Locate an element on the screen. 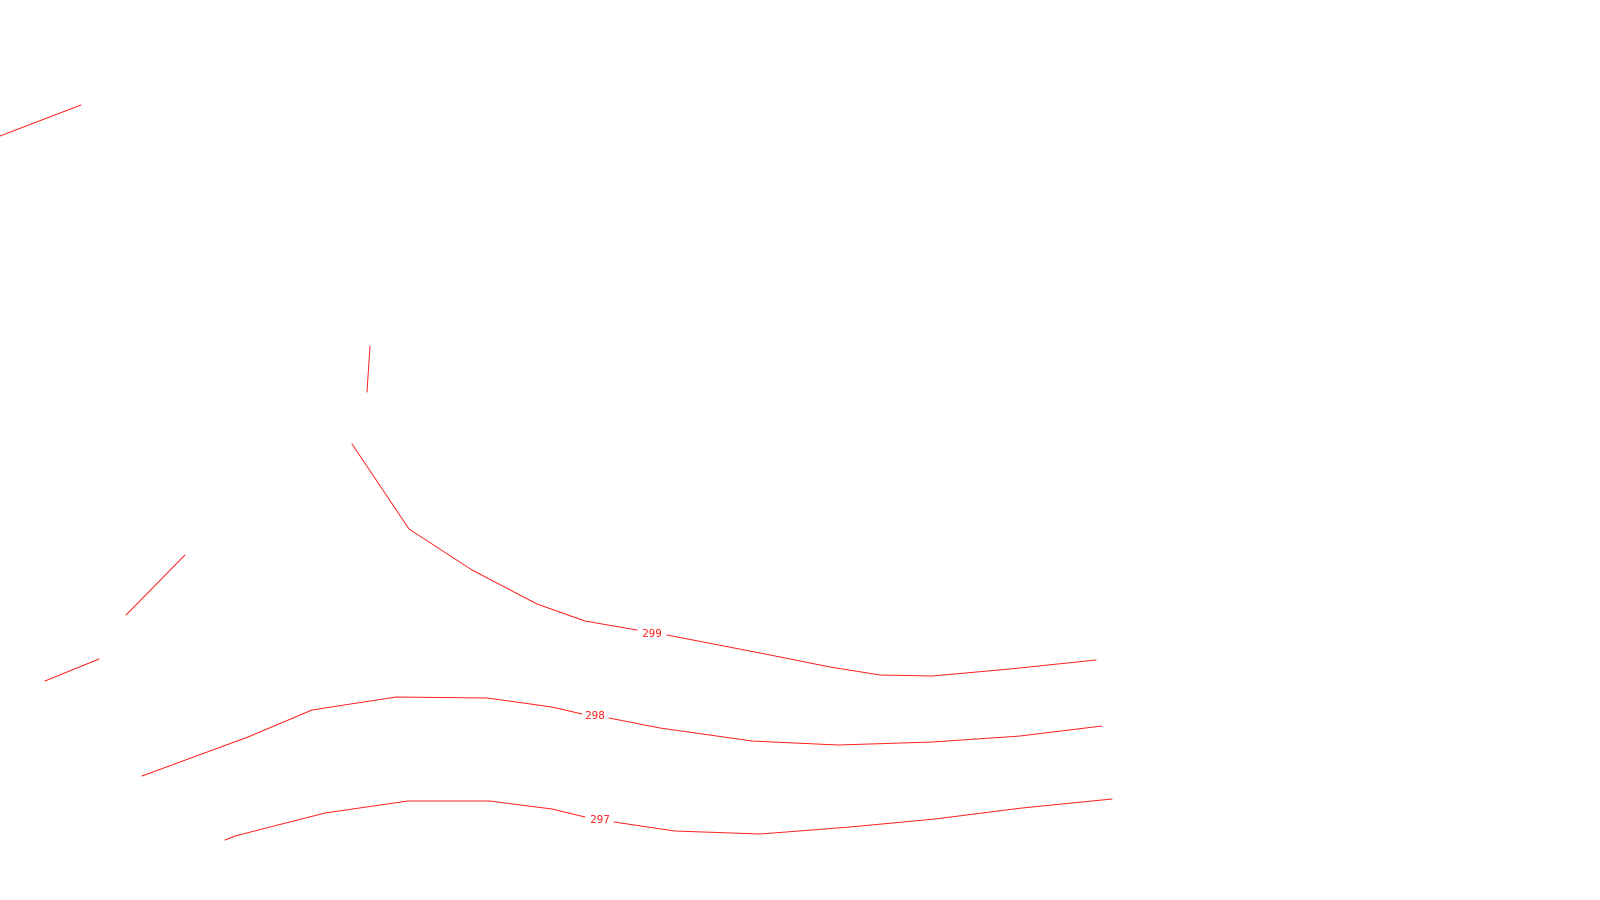  contour-299-label: 299 is located at coordinates (652, 633).